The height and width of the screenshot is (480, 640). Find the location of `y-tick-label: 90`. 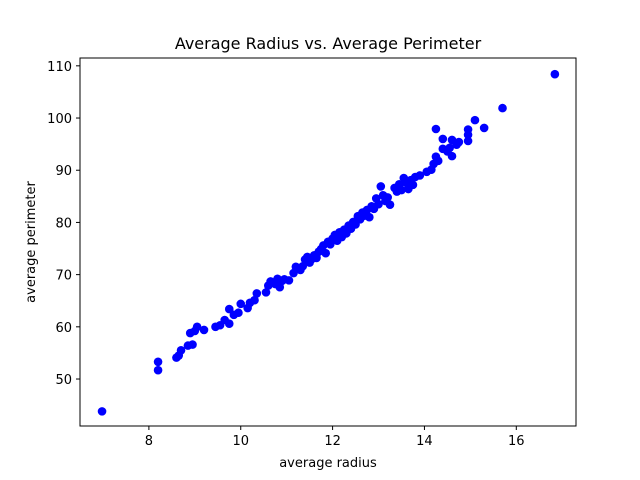

y-tick-label: 90 is located at coordinates (63, 171).